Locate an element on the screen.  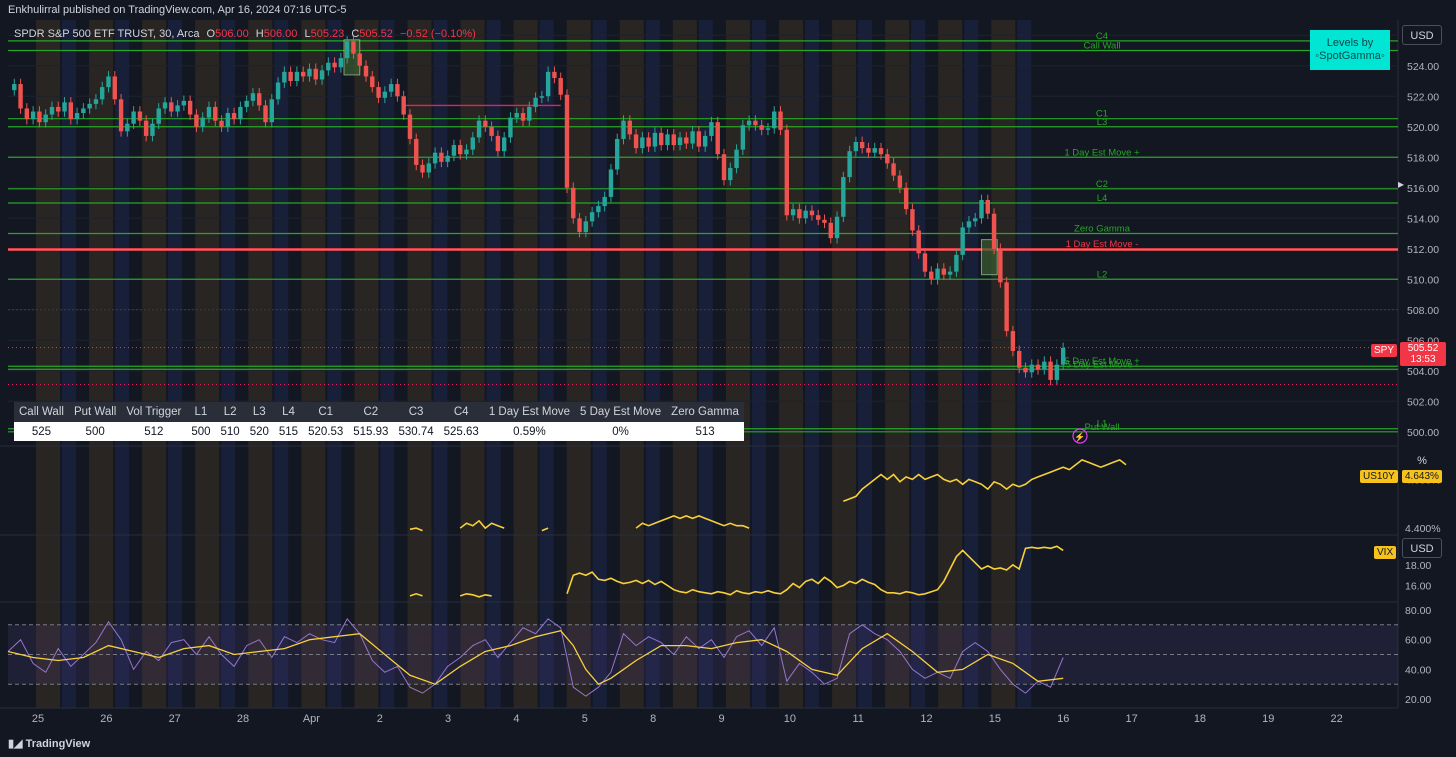
time-axis-label: 8 is located at coordinates (653, 719).